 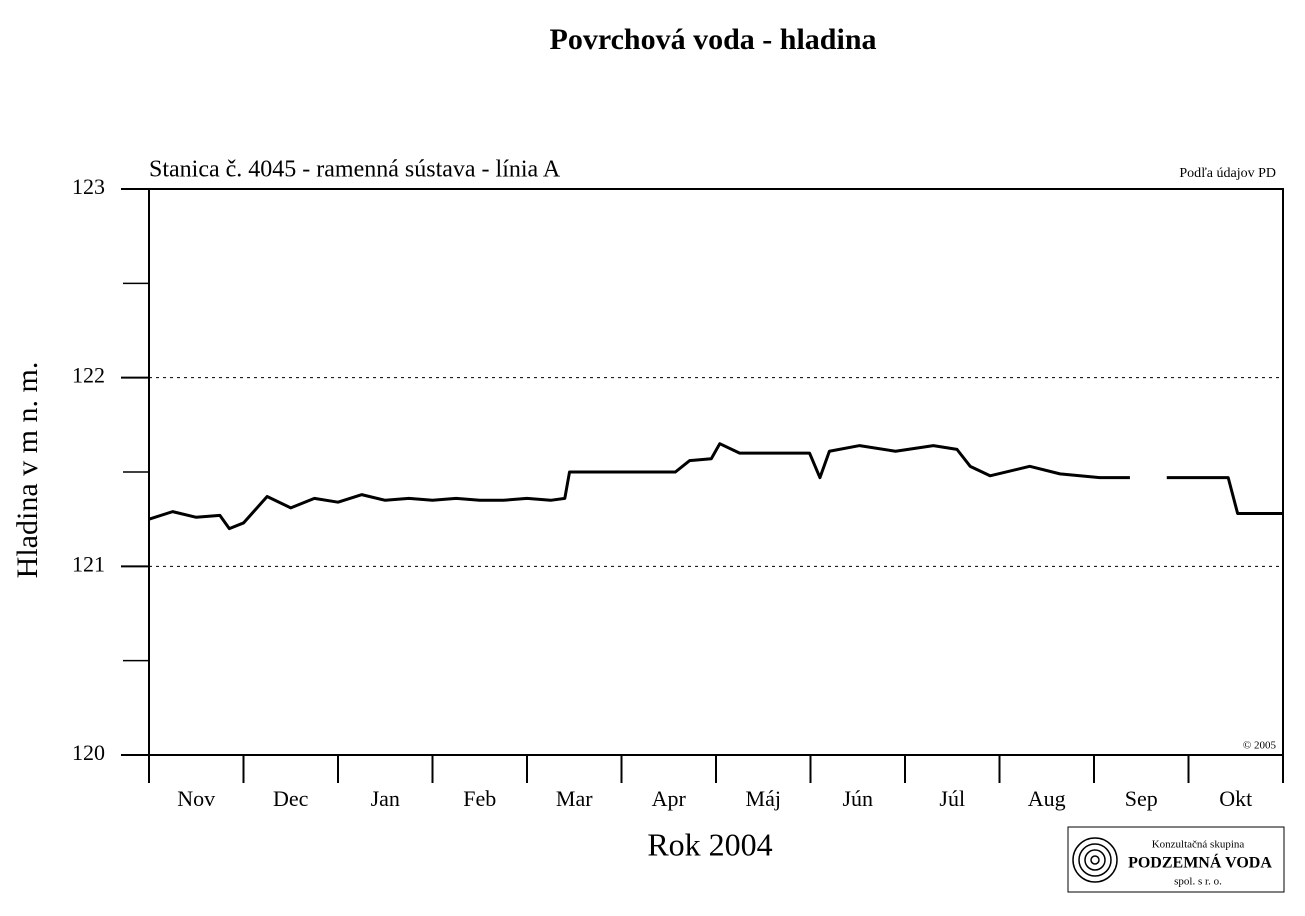 What do you see at coordinates (1047, 798) in the screenshot?
I see `x-tick-label: Aug` at bounding box center [1047, 798].